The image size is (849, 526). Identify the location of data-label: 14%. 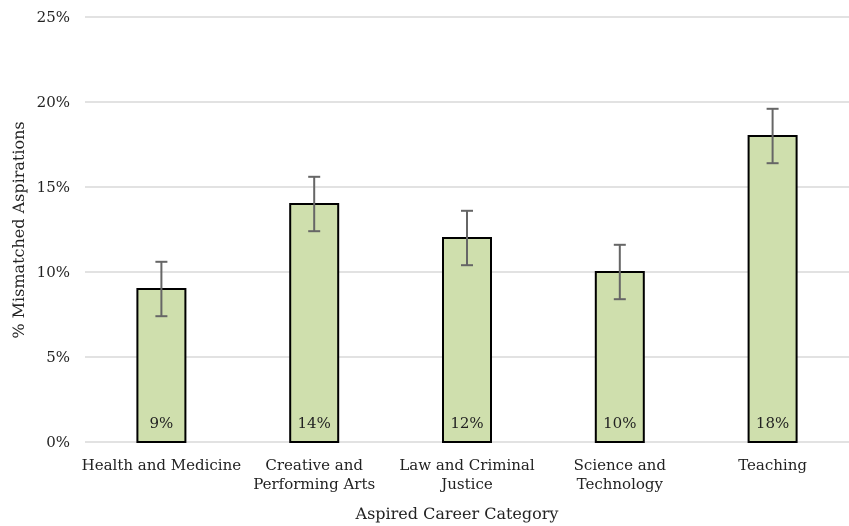
(314, 423).